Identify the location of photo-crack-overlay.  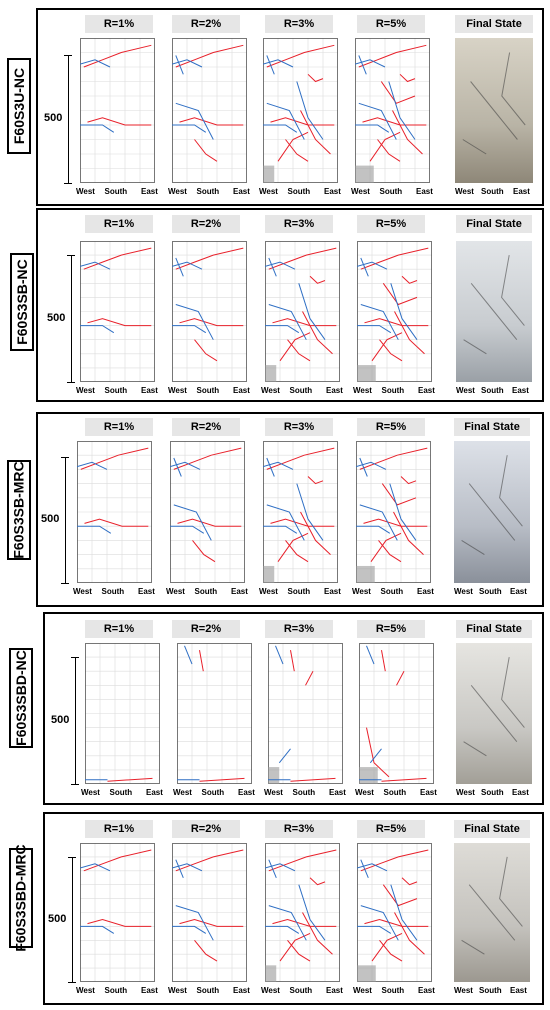
(492, 905).